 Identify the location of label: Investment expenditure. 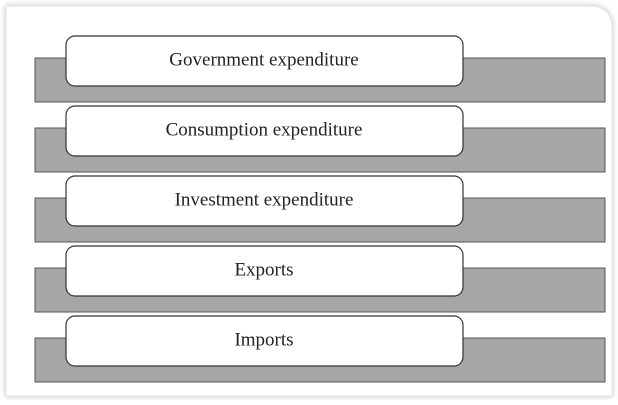
(264, 199).